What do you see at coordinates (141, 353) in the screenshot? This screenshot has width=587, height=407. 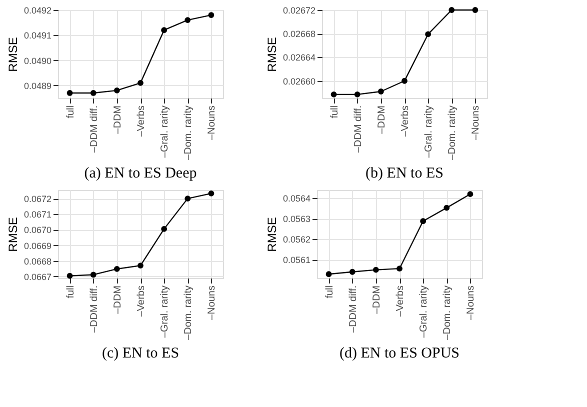 I see `text: (c) EN to ES` at bounding box center [141, 353].